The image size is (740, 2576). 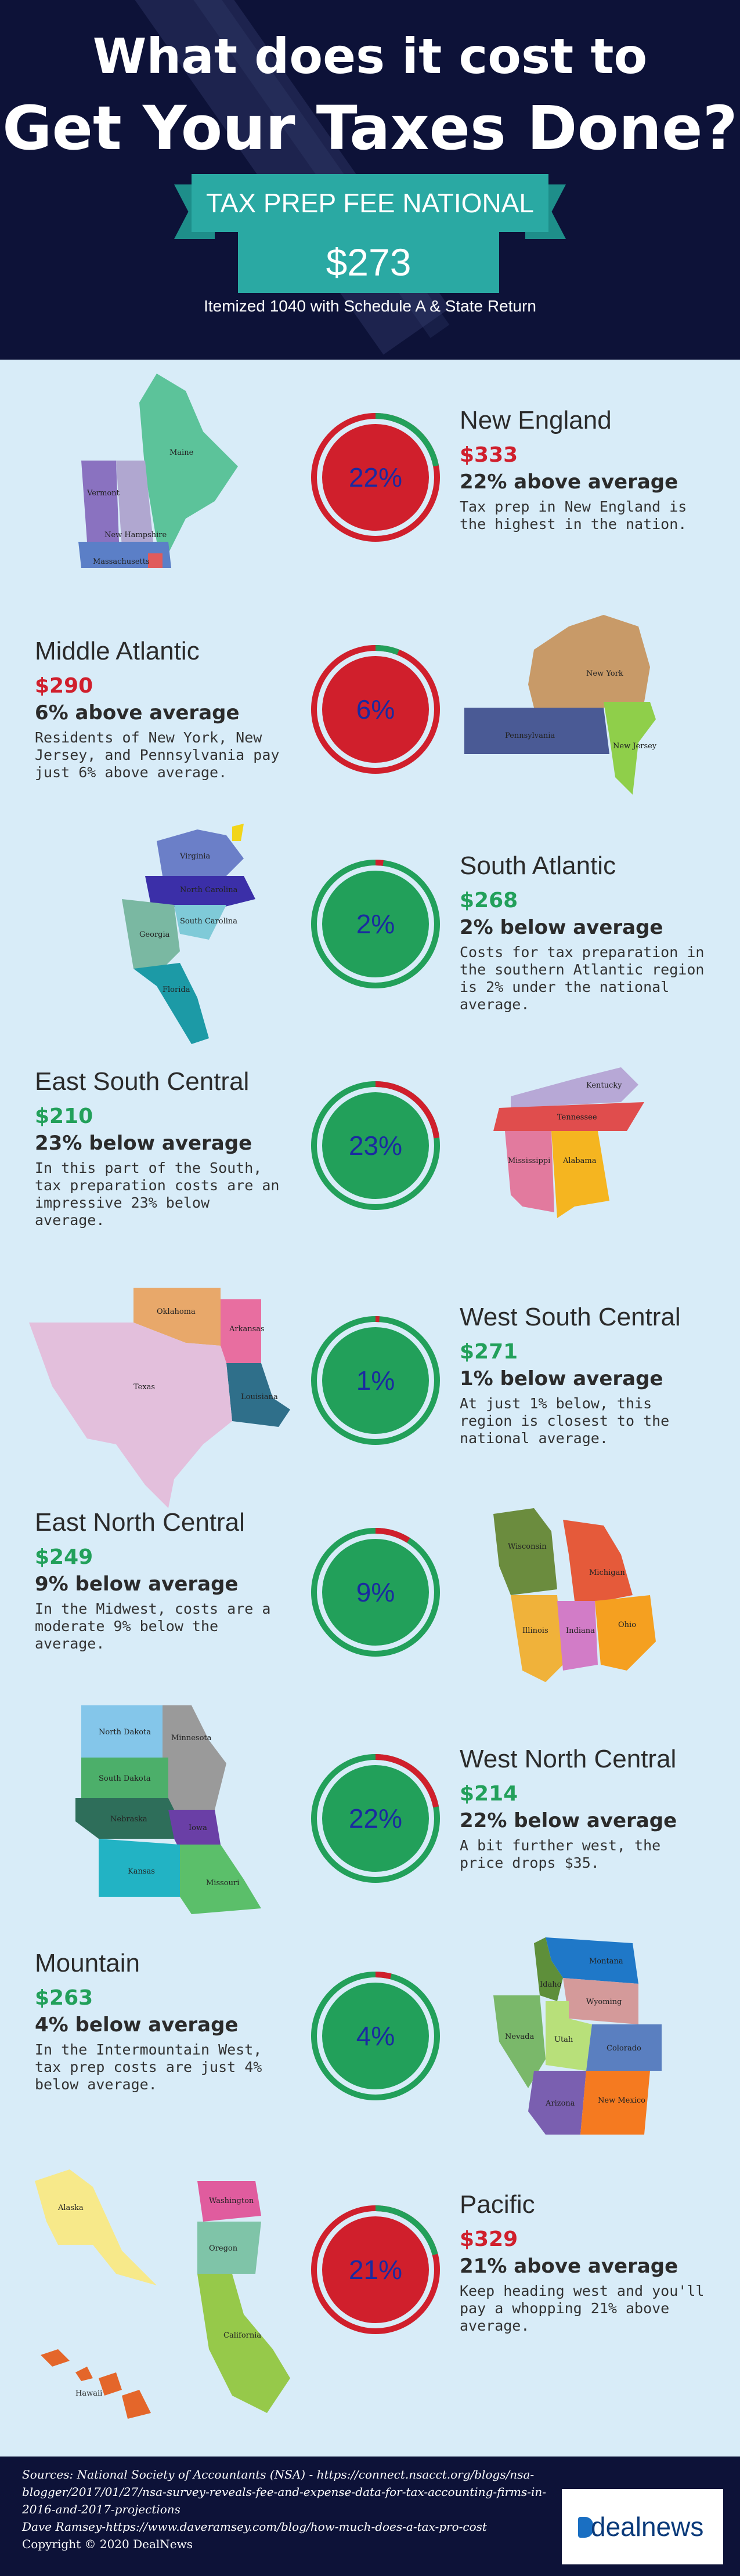 I want to click on region-name: West South Central, so click(x=571, y=1317).